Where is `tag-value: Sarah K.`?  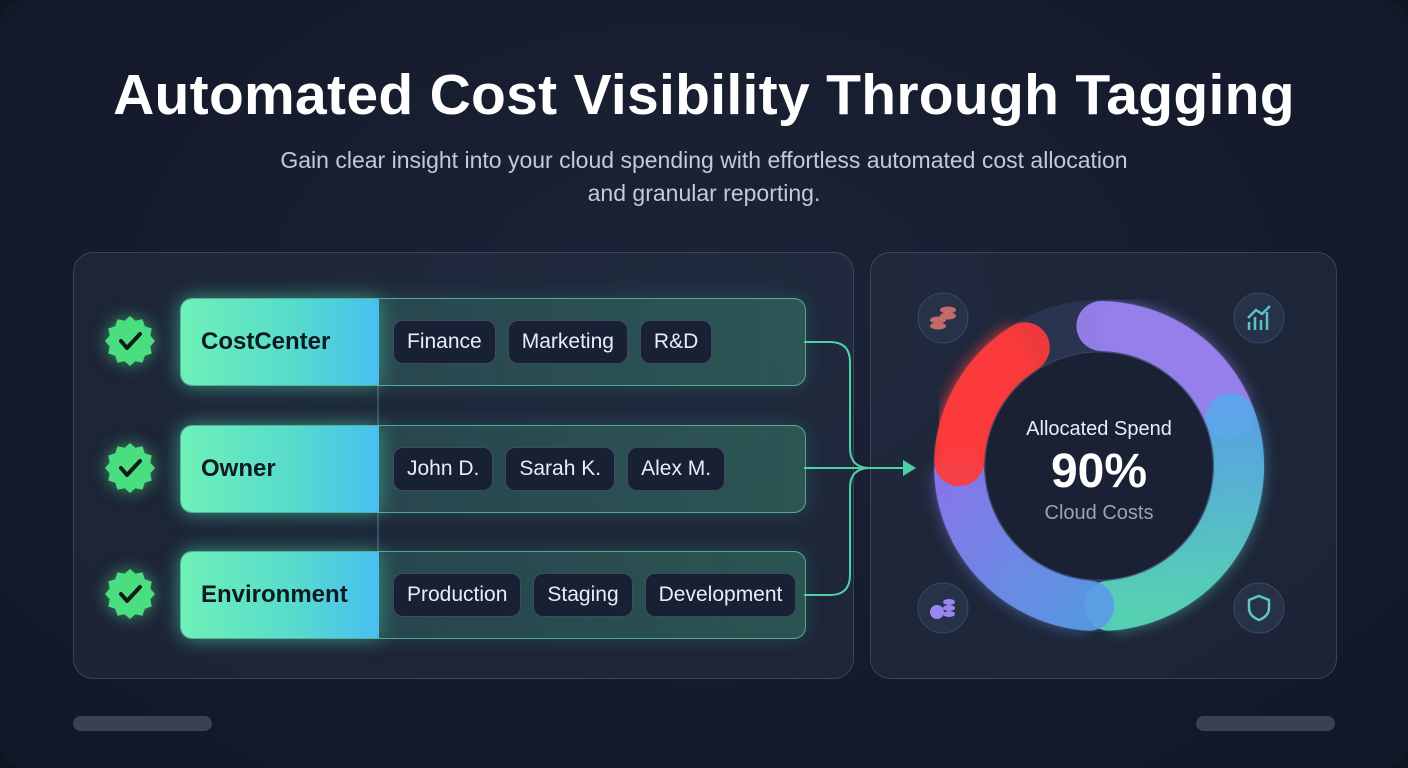
tag-value: Sarah K. is located at coordinates (560, 469).